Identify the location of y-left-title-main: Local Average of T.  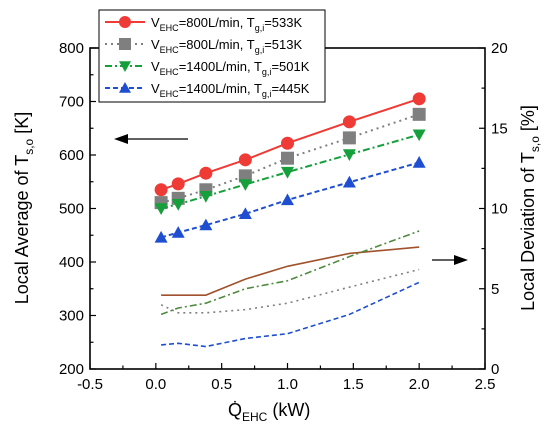
(22, 229).